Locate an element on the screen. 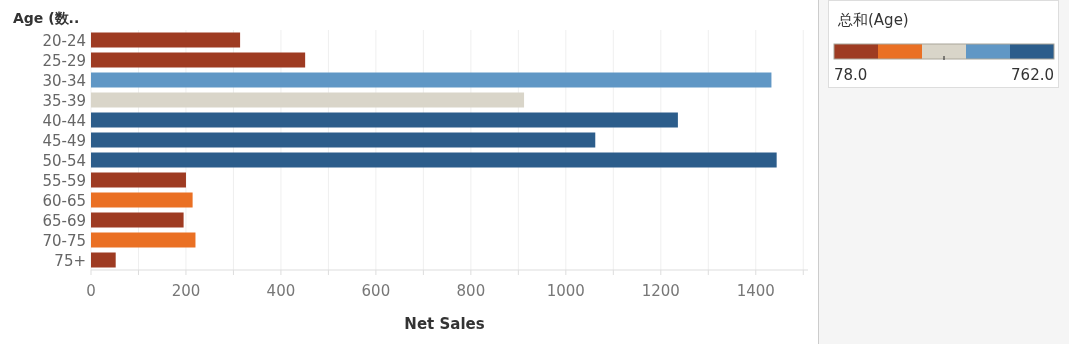 This screenshot has height=344, width=1069. color-bar-label: 762.0 is located at coordinates (1032, 75).